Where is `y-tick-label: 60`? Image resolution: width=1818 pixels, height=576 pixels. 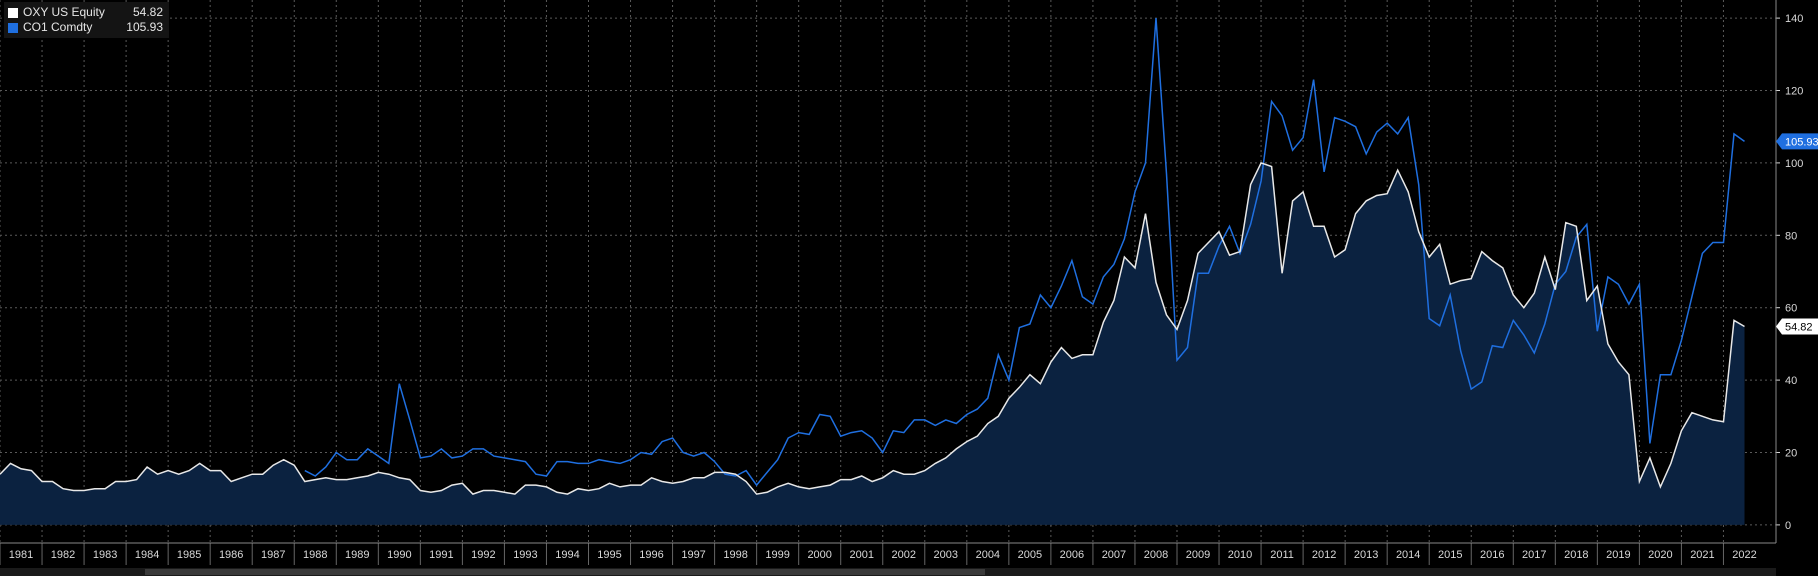 y-tick-label: 60 is located at coordinates (1791, 309).